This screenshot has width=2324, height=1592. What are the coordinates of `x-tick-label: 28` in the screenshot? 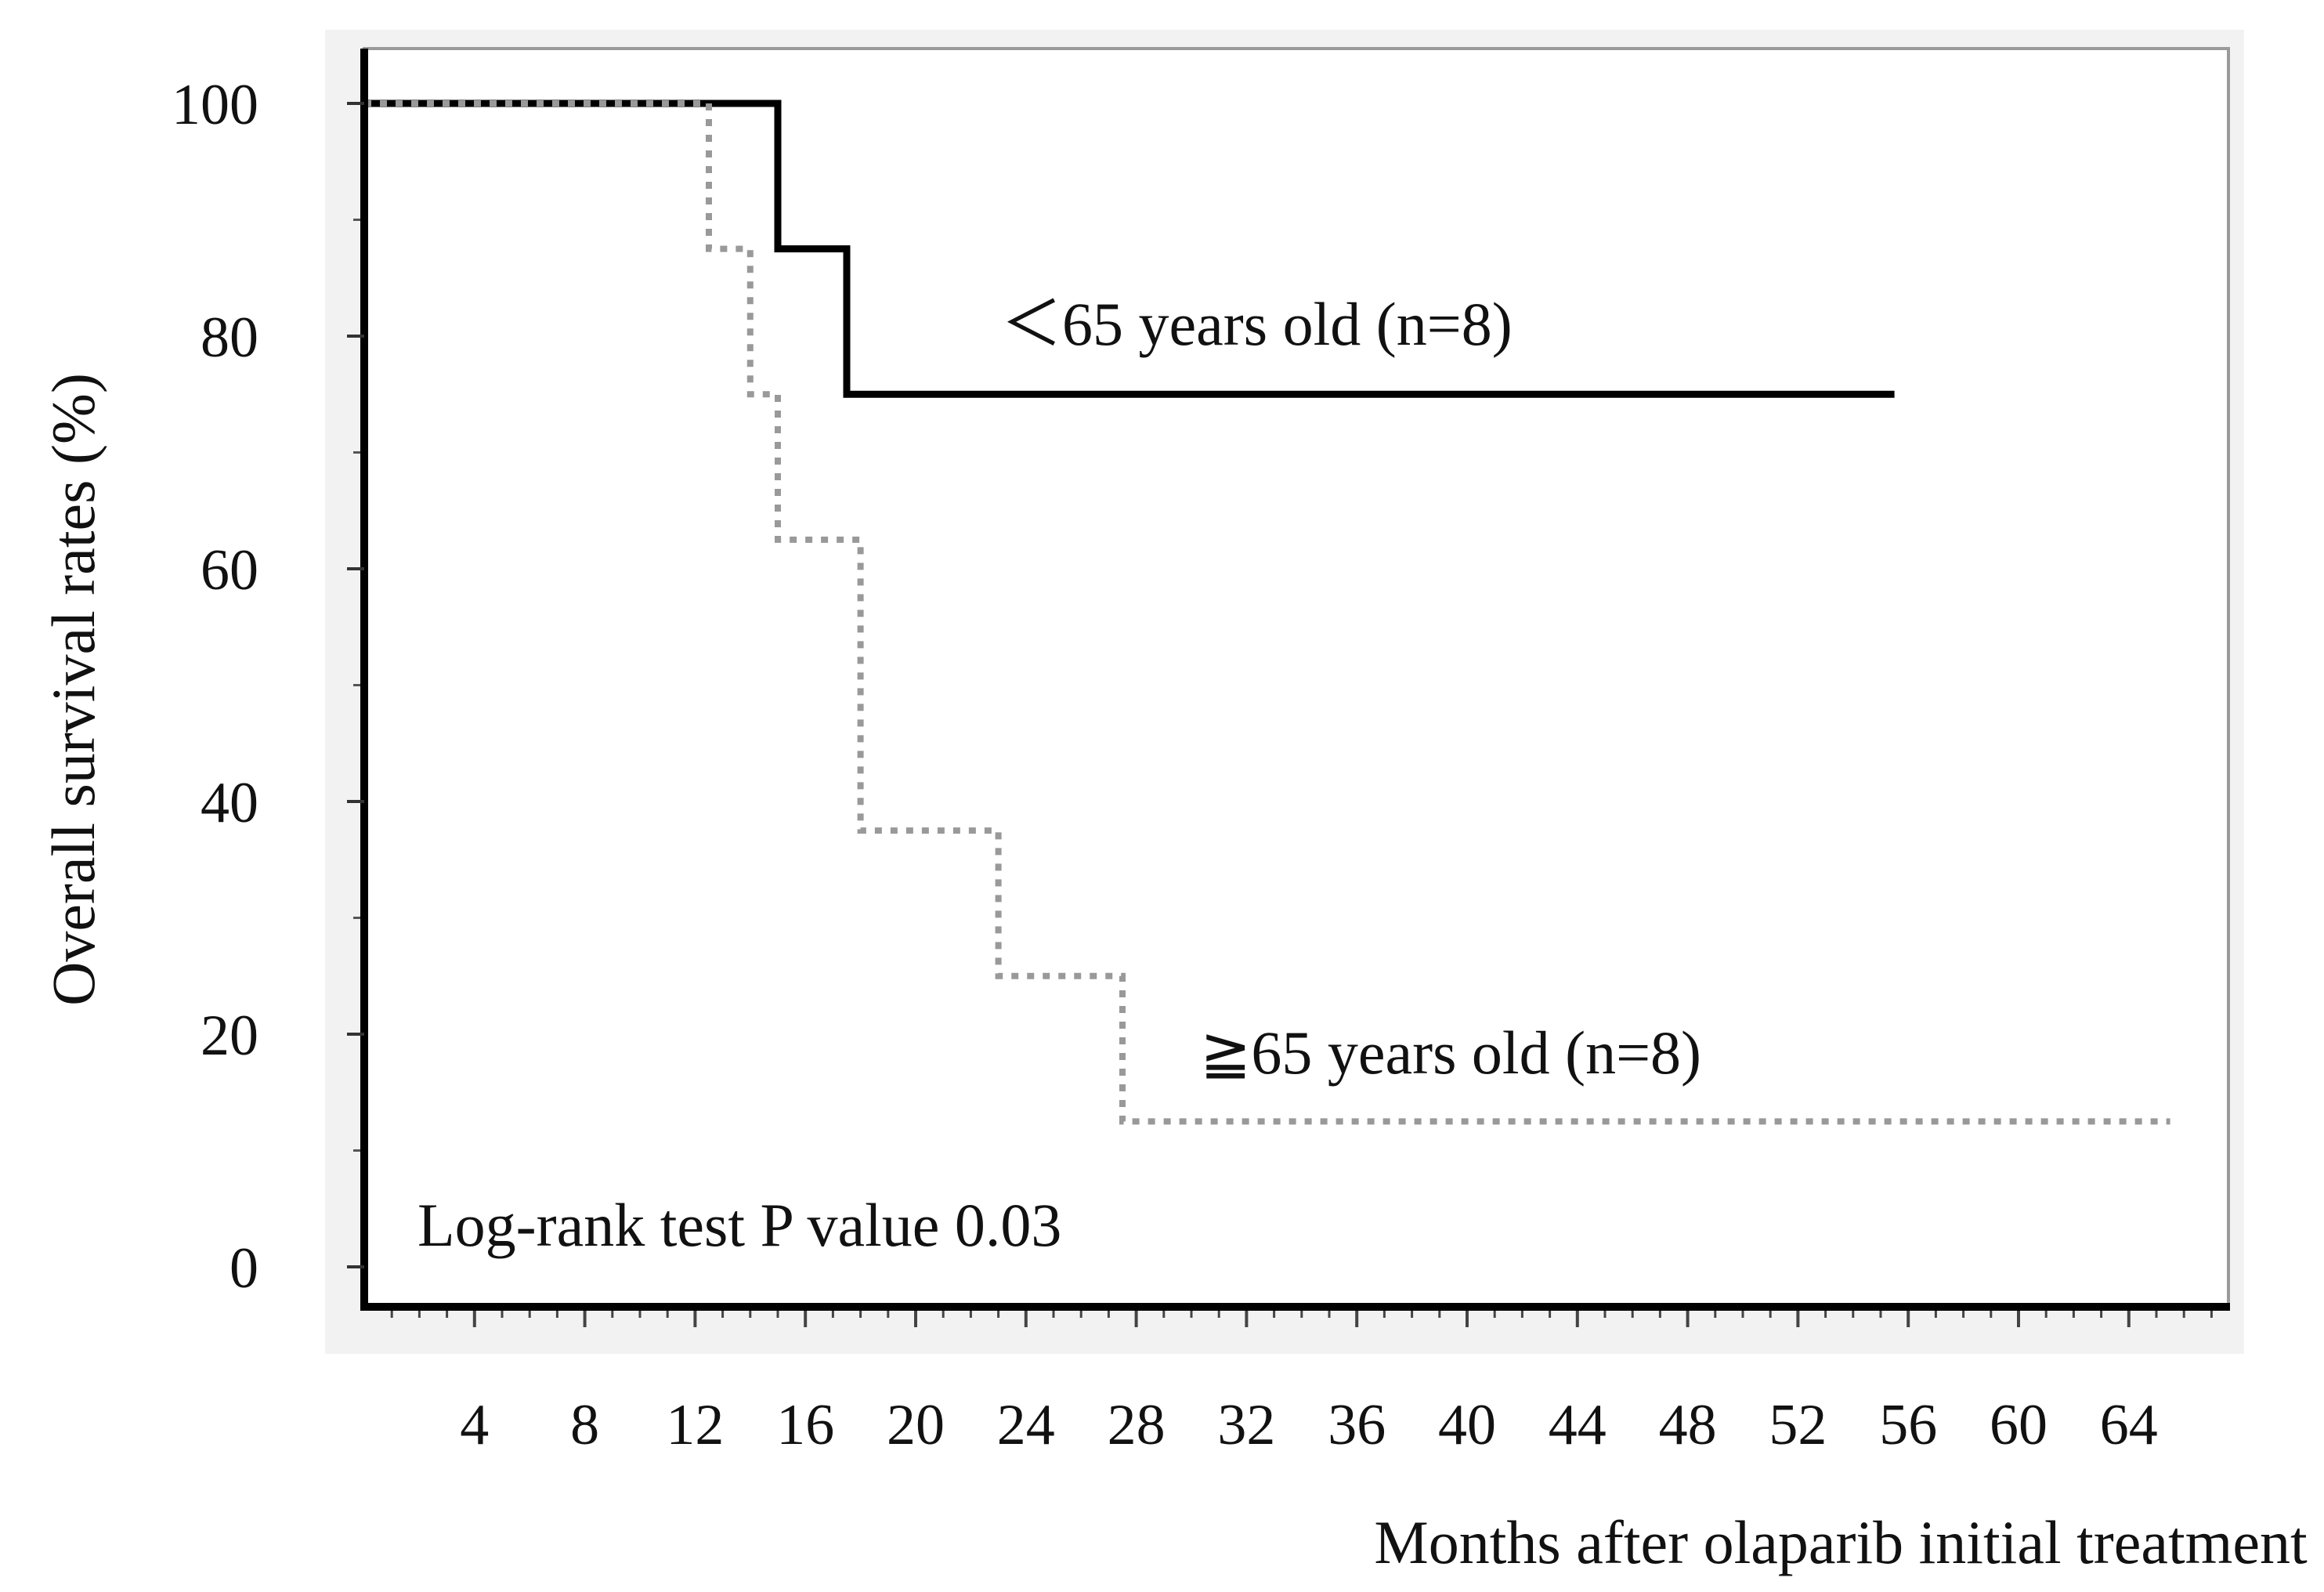 It's located at (1137, 1425).